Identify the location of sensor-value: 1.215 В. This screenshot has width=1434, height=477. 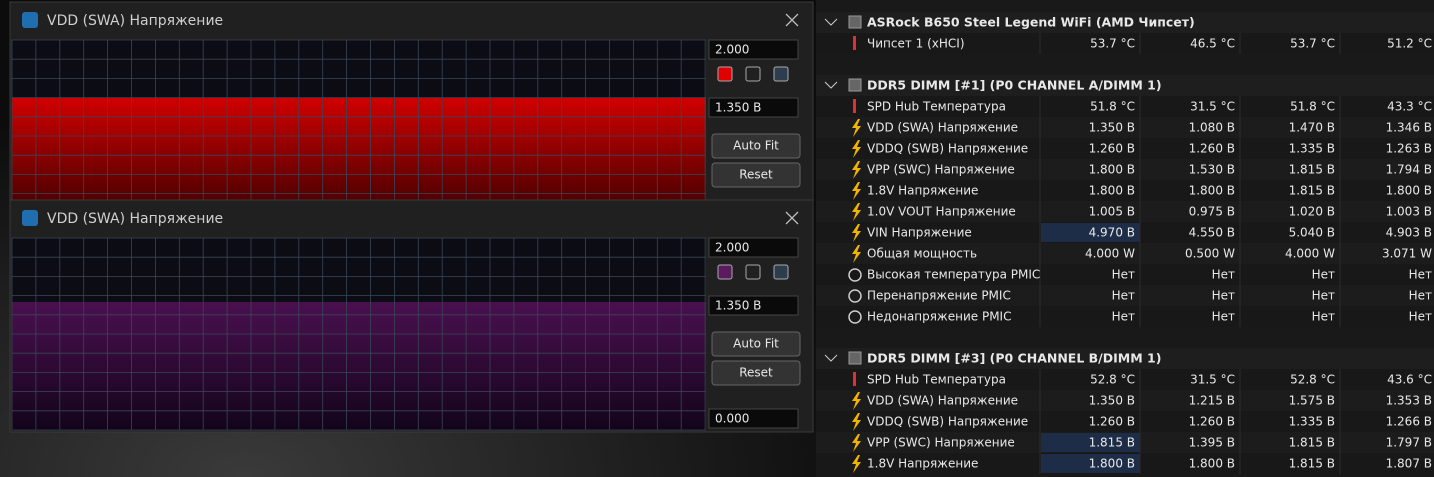
(1212, 401).